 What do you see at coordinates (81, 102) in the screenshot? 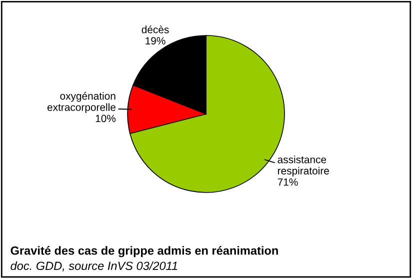
I see `slice-label: oxygénation extracorporelle` at bounding box center [81, 102].